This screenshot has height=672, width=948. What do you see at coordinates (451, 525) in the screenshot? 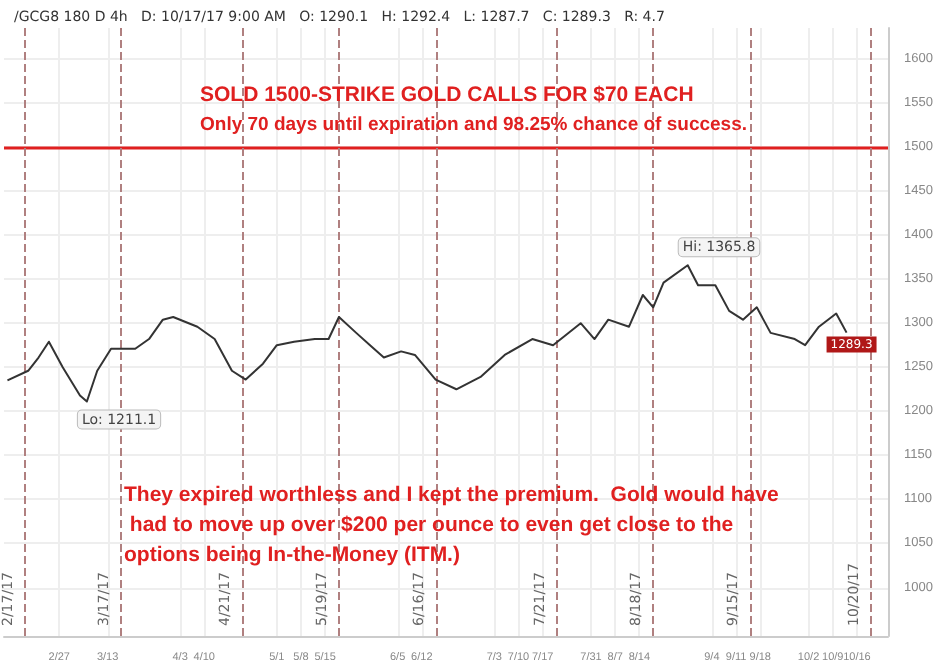
I see `annotation: They expired worthless and I kept the premium. Gold would have had to move up over $200 per ounce to even get close to the options being In-the-Money (ITM.)` at bounding box center [451, 525].